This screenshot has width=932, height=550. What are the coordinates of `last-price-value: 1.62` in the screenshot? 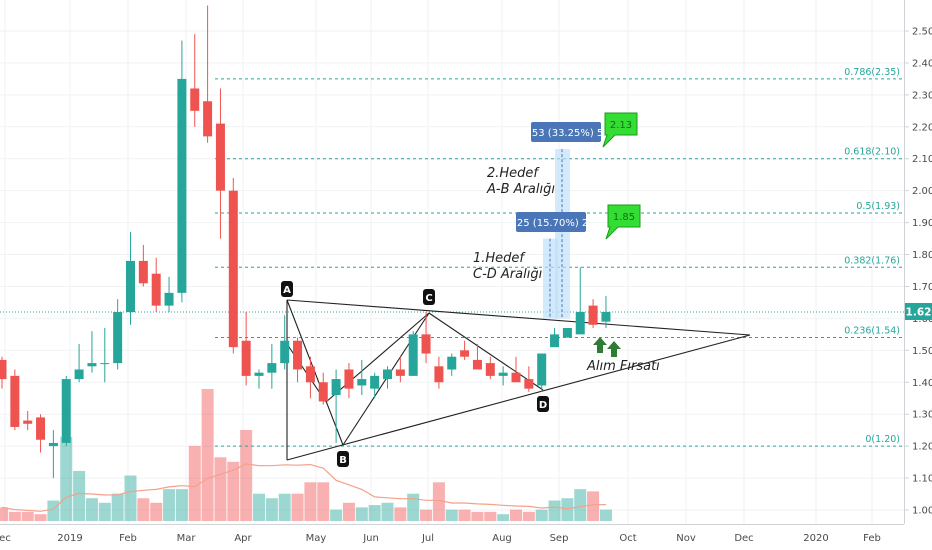 It's located at (919, 313).